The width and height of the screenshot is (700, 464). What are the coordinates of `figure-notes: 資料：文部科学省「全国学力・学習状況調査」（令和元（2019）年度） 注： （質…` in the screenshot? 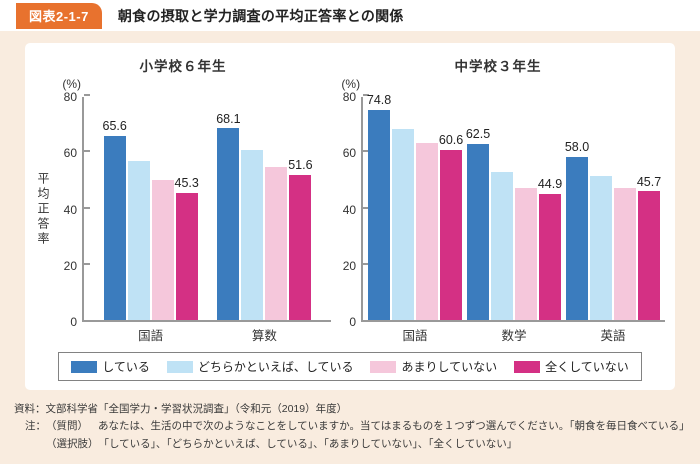 It's located at (352, 427).